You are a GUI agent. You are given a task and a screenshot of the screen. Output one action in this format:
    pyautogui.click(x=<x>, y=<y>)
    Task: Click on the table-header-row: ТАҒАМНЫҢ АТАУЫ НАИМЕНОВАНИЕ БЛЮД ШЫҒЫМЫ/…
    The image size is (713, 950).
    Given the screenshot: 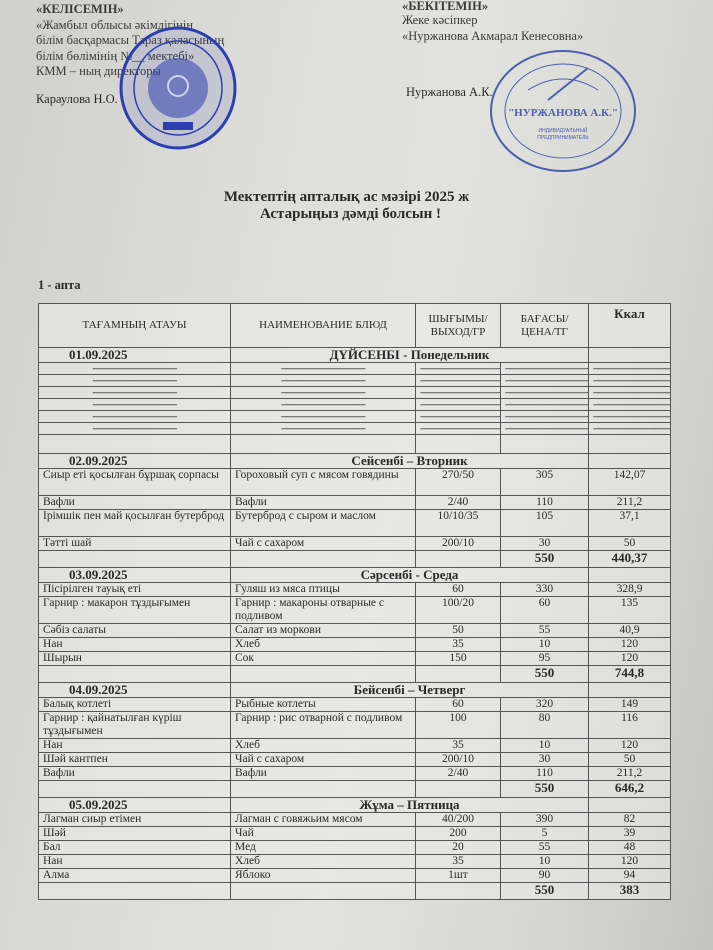 What is the action you would take?
    pyautogui.click(x=354, y=325)
    